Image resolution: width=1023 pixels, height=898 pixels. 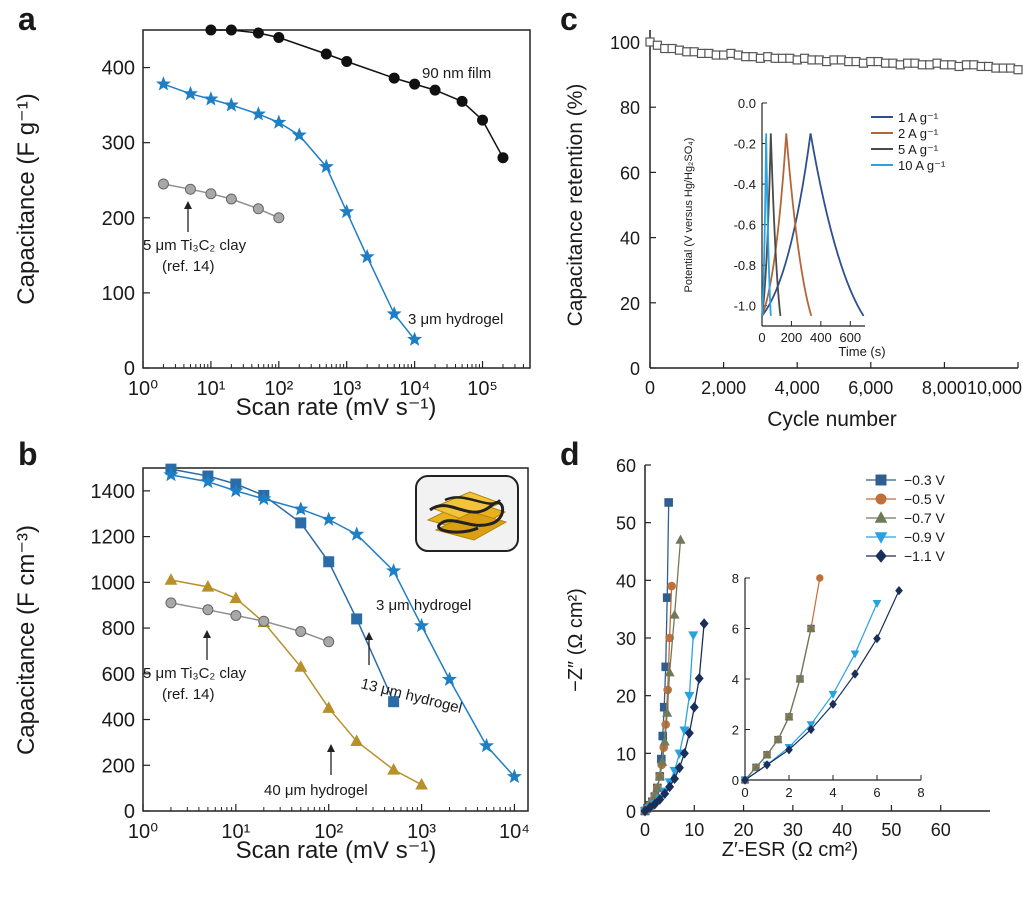 What do you see at coordinates (328, 832) in the screenshot?
I see `b-xtick-label-2: 10²` at bounding box center [328, 832].